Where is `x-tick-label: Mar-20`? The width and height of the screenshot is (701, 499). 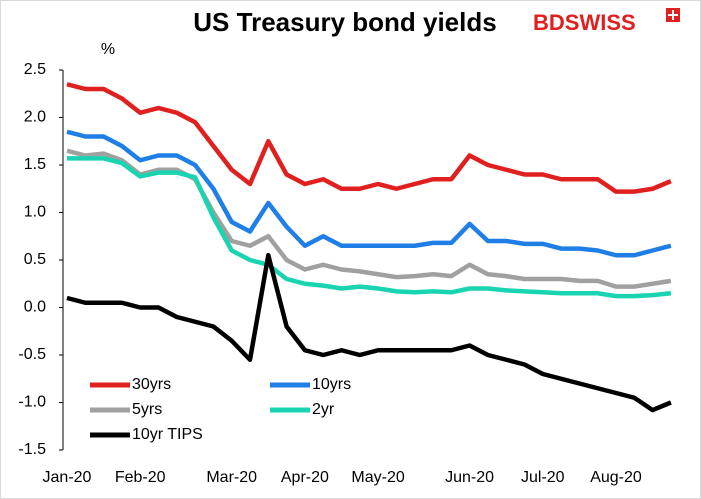 x-tick-label: Mar-20 is located at coordinates (231, 477).